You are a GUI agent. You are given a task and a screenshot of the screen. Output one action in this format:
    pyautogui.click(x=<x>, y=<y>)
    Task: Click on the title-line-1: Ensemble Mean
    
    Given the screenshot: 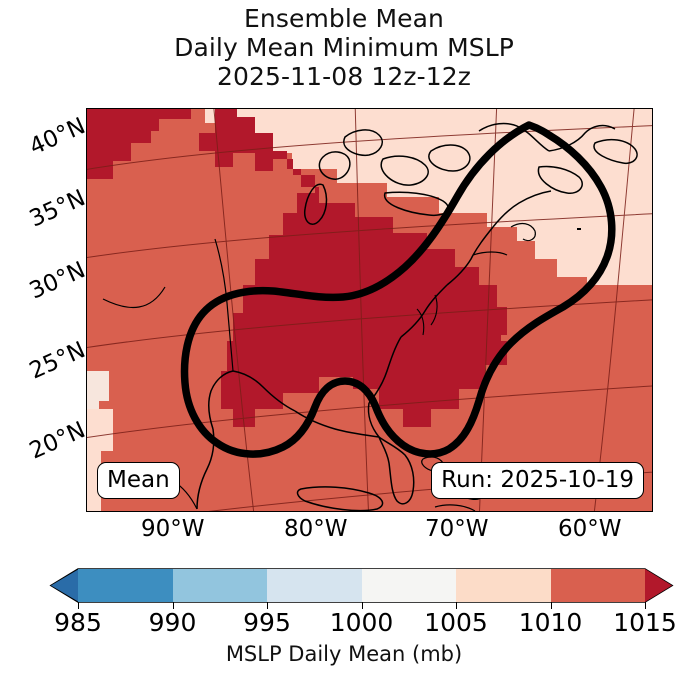 What is the action you would take?
    pyautogui.click(x=344, y=18)
    